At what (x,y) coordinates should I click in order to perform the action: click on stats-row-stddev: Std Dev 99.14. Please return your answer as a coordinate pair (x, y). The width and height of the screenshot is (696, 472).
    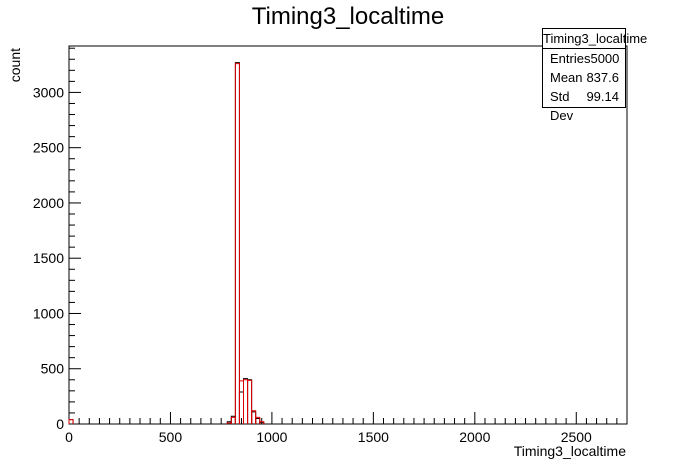
    Looking at the image, I should click on (584, 105).